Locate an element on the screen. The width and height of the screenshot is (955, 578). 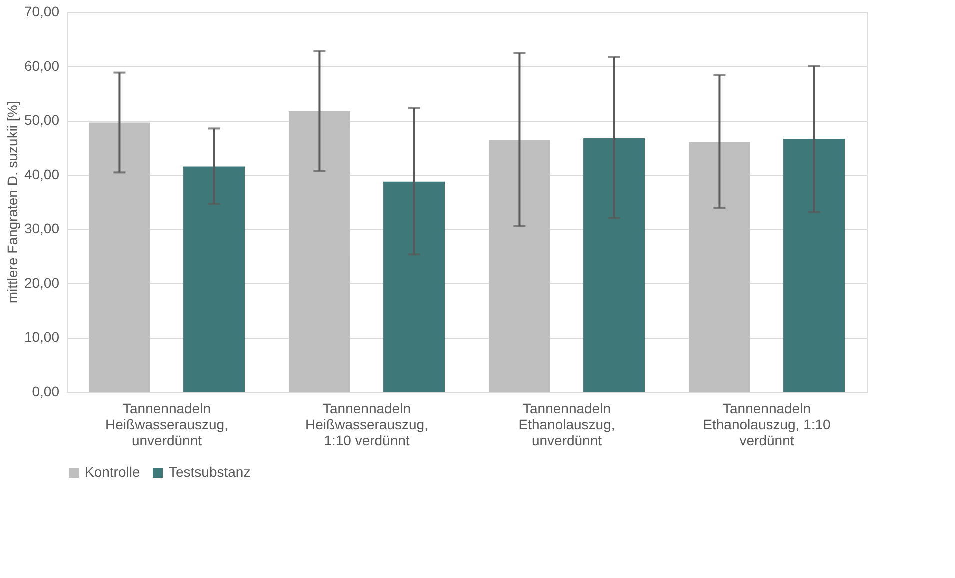
y-tick-label: 0,00 is located at coordinates (46, 392).